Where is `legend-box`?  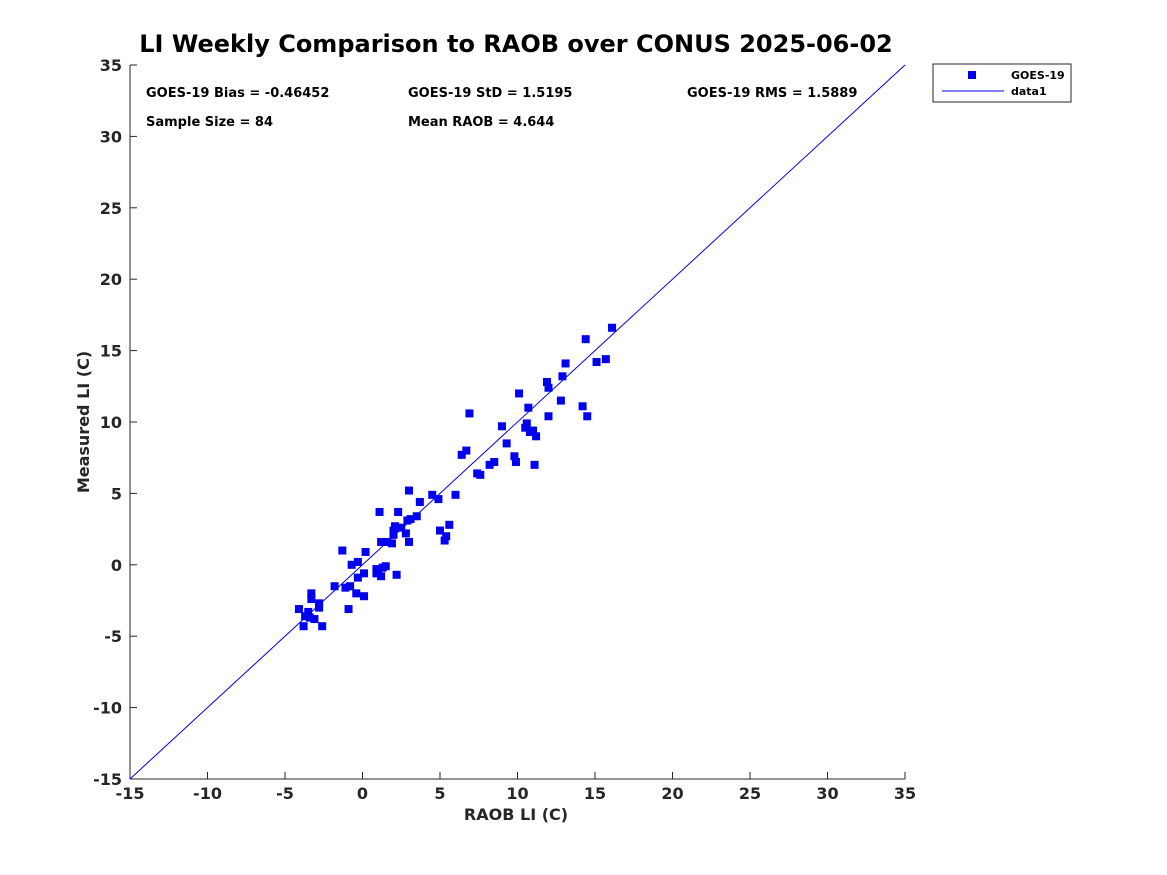 legend-box is located at coordinates (1002, 83).